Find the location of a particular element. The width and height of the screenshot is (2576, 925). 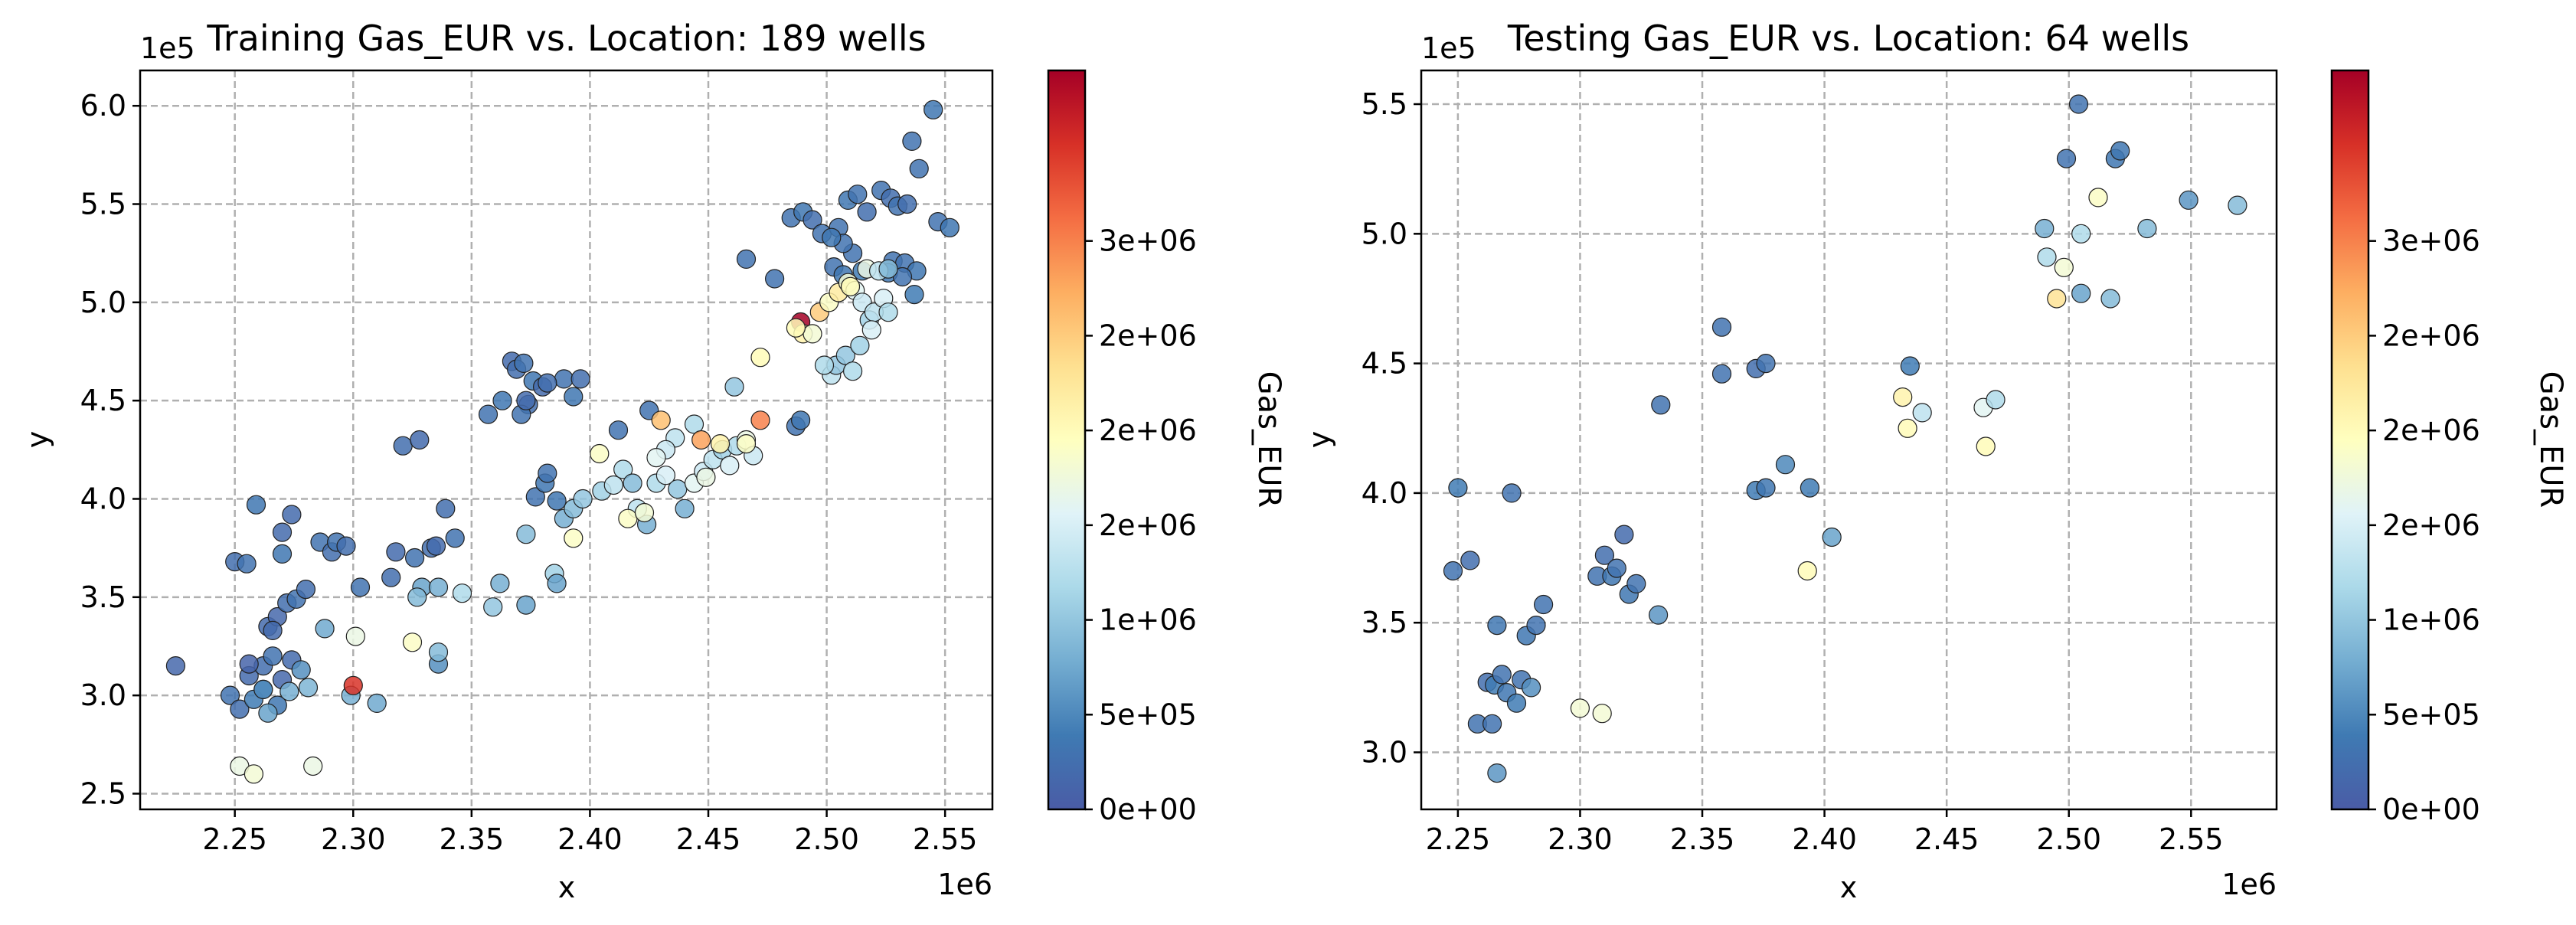

y-tick-label: 3.0 is located at coordinates (1384, 753).